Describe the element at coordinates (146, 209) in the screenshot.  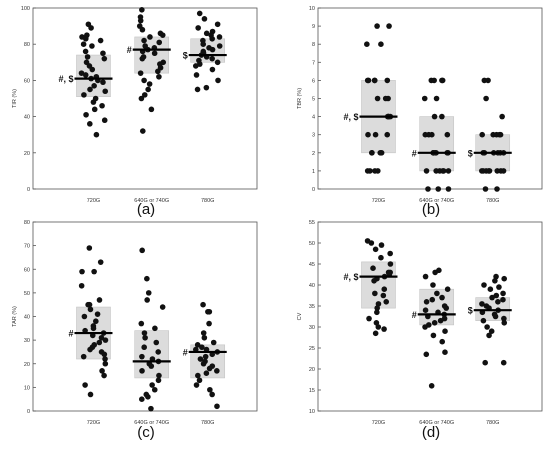
I see `panel-label: (a)` at that location.